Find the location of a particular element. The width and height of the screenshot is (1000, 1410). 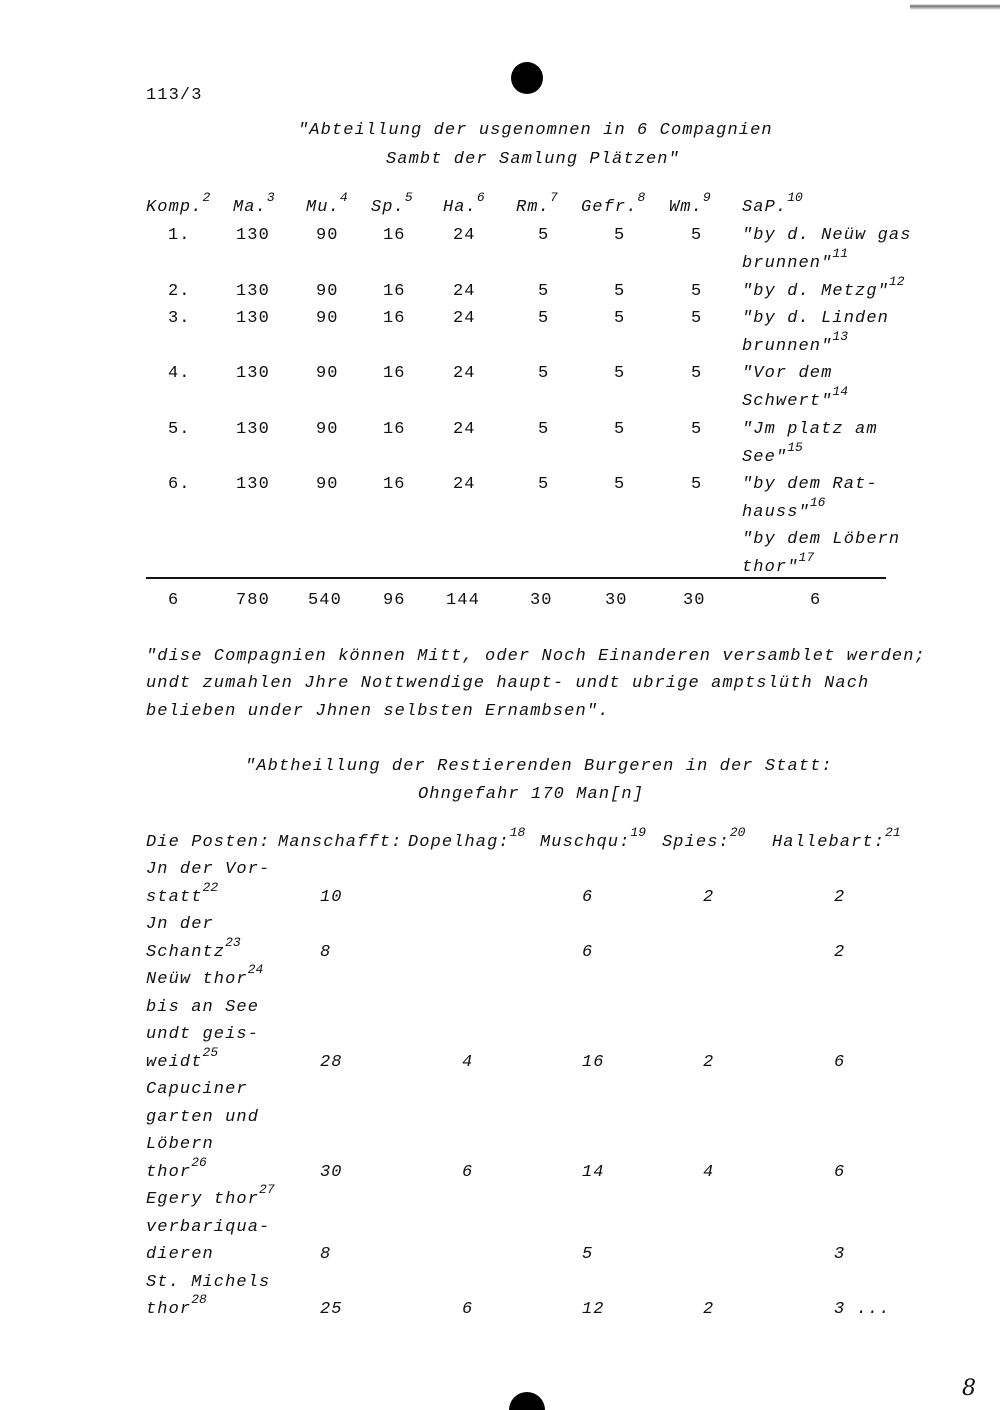

table2-header-text: Die Posten: is located at coordinates (208, 842).